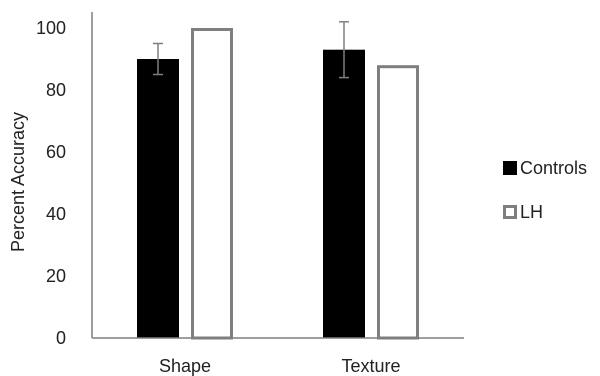  What do you see at coordinates (158, 59) in the screenshot?
I see `error-bar-controls-shape` at bounding box center [158, 59].